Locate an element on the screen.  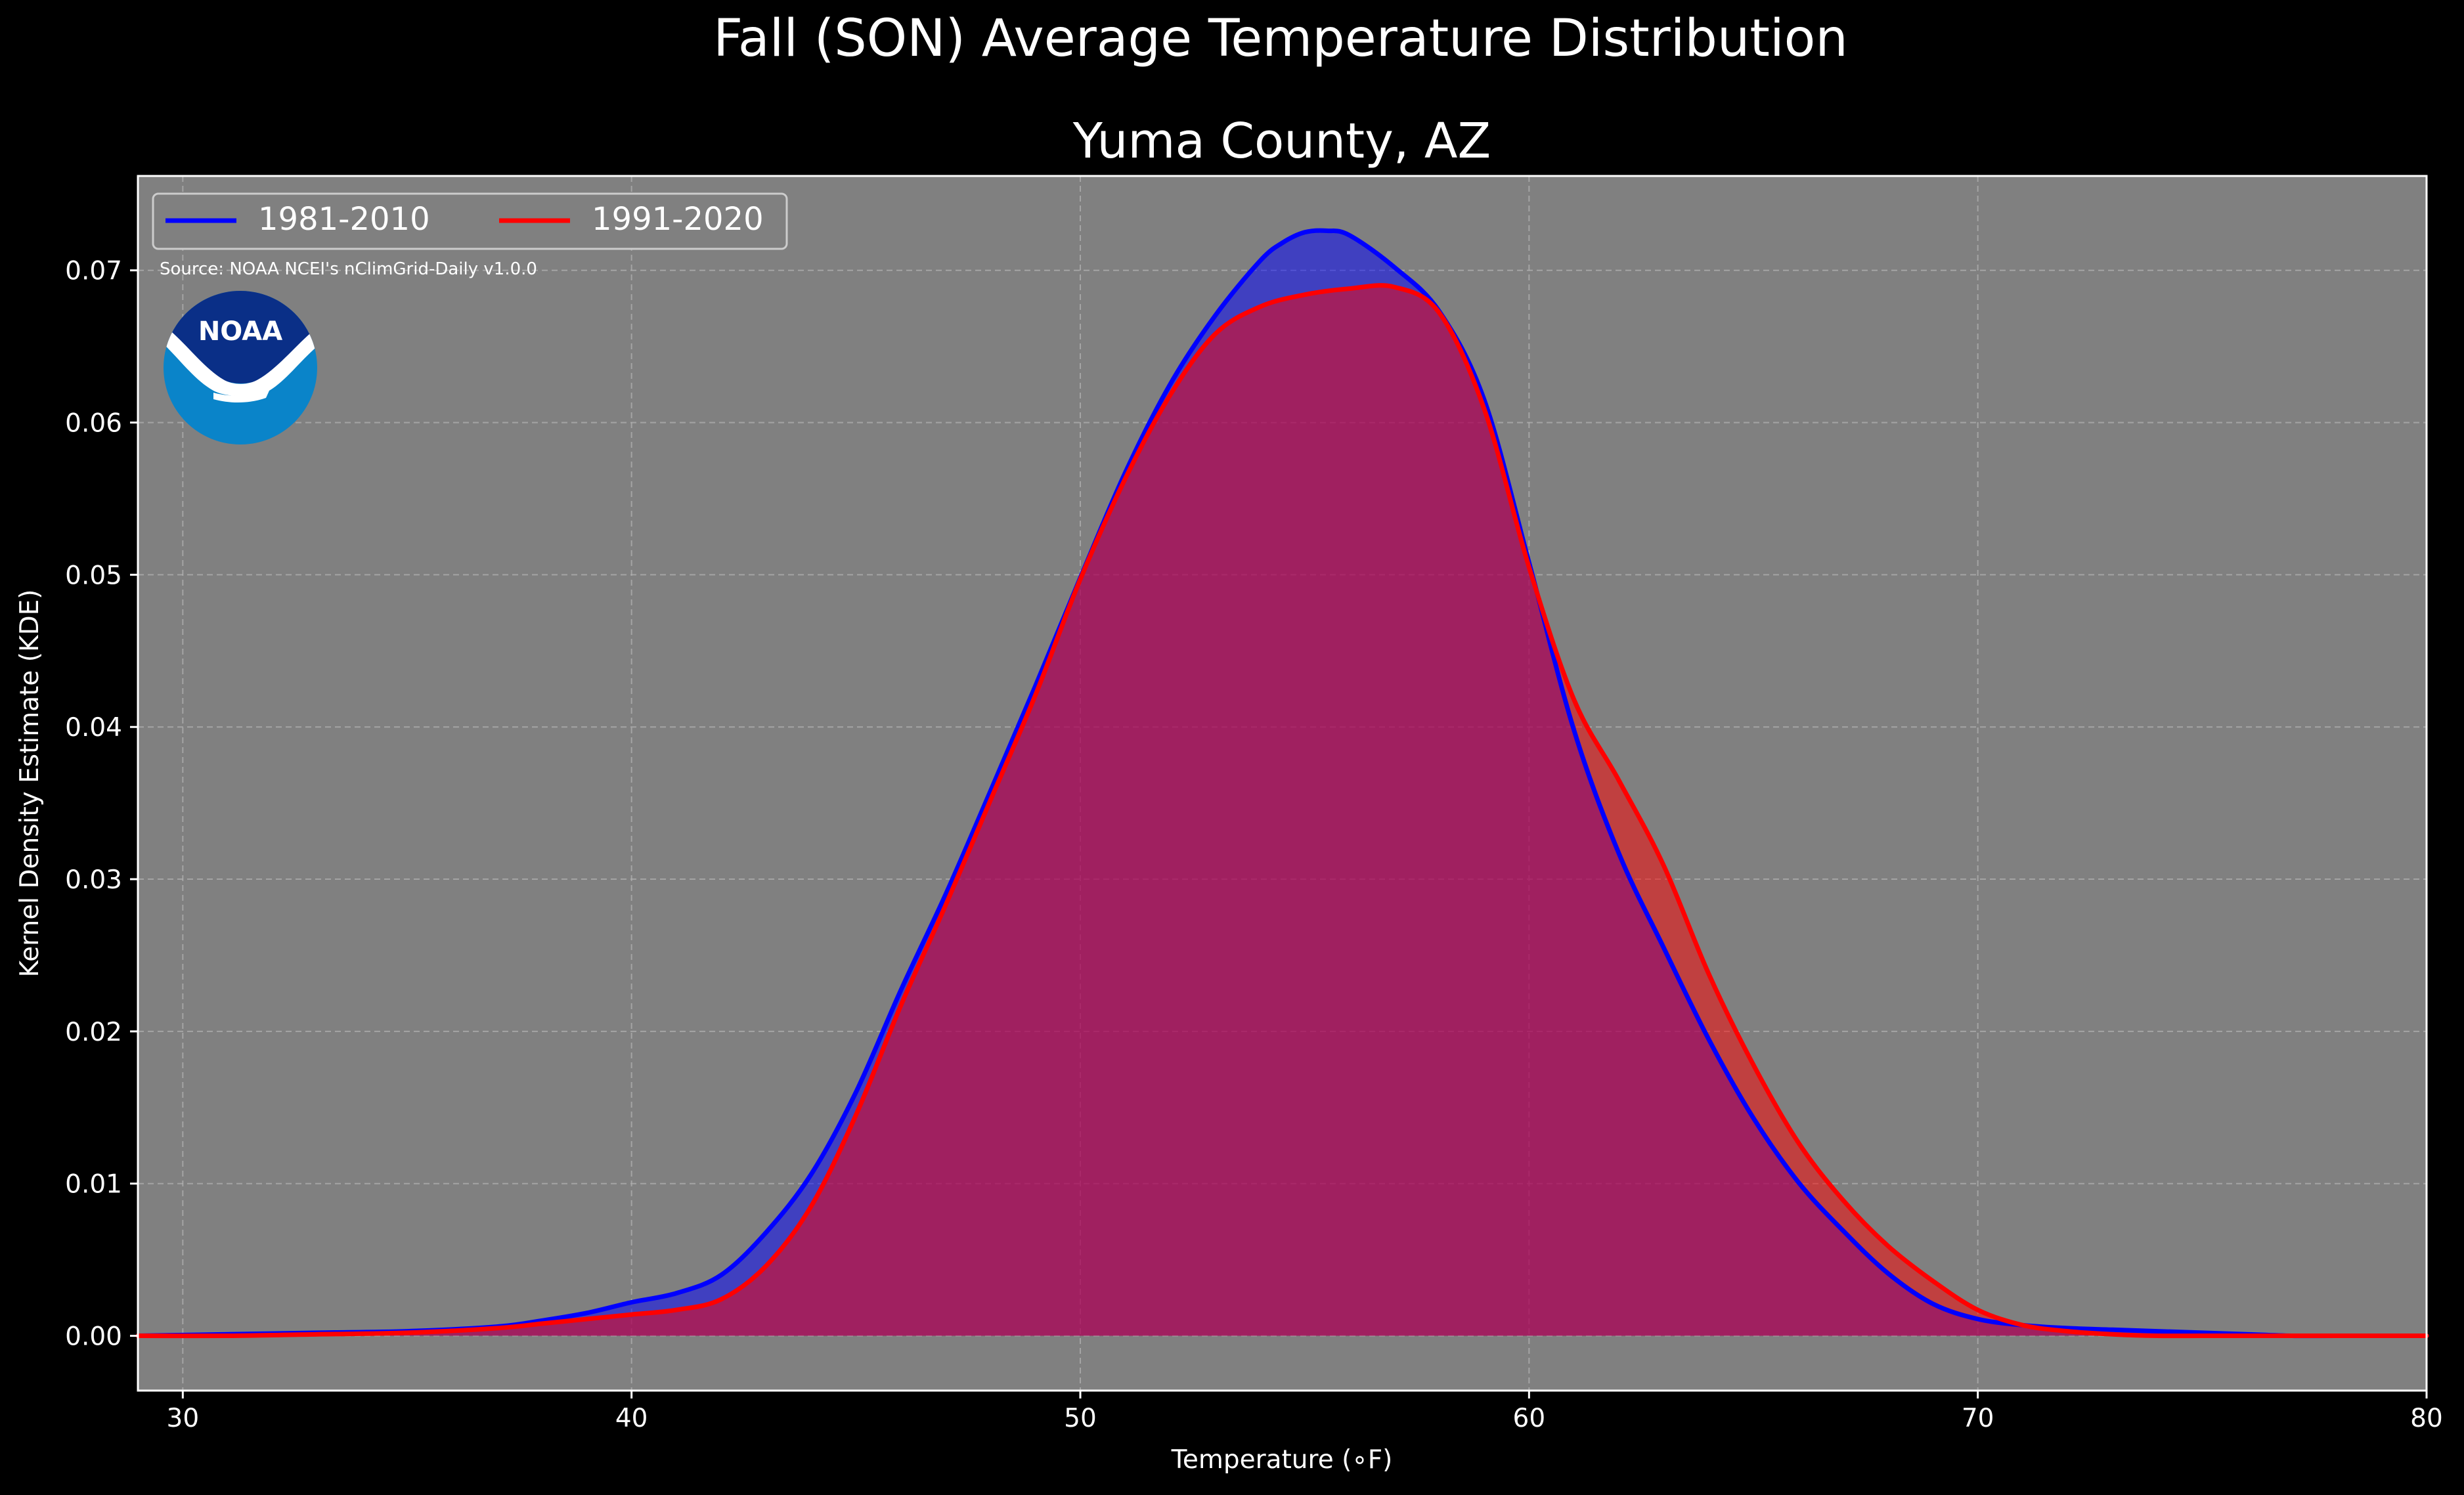
legend: 1981-2010 1991-2020 is located at coordinates (470, 221).